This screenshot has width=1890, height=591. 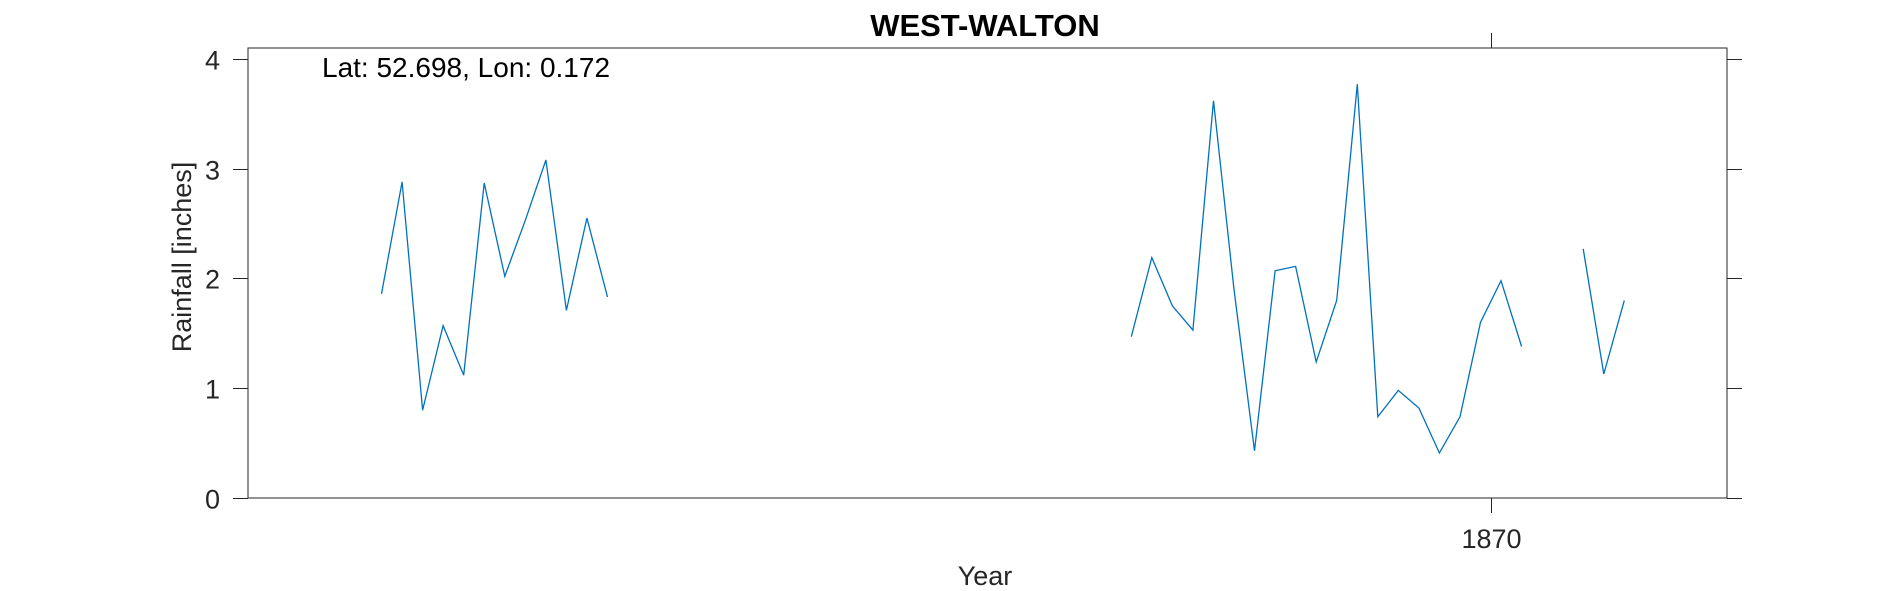 I want to click on y-tick-label: 4, so click(x=212, y=61).